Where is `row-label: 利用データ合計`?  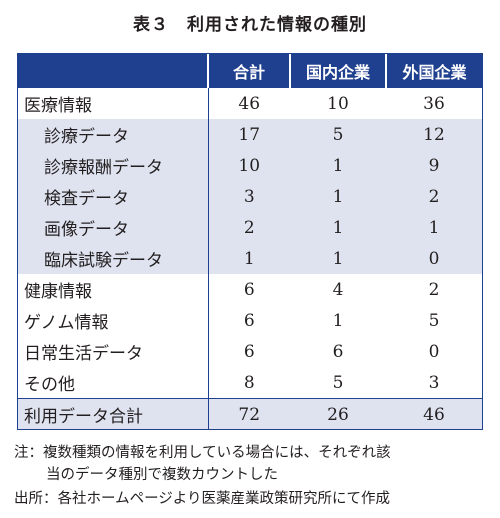
row-label: 利用データ合計 is located at coordinates (113, 414).